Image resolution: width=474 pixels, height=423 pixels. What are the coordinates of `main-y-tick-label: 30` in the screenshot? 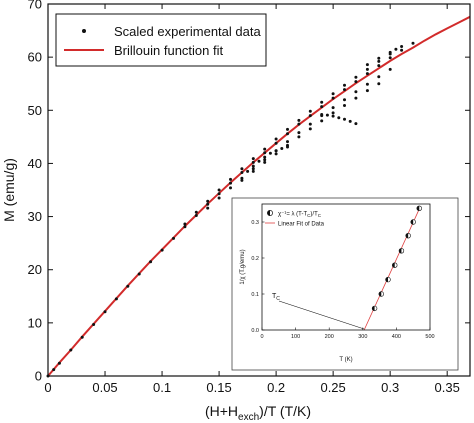 It's located at (35, 216).